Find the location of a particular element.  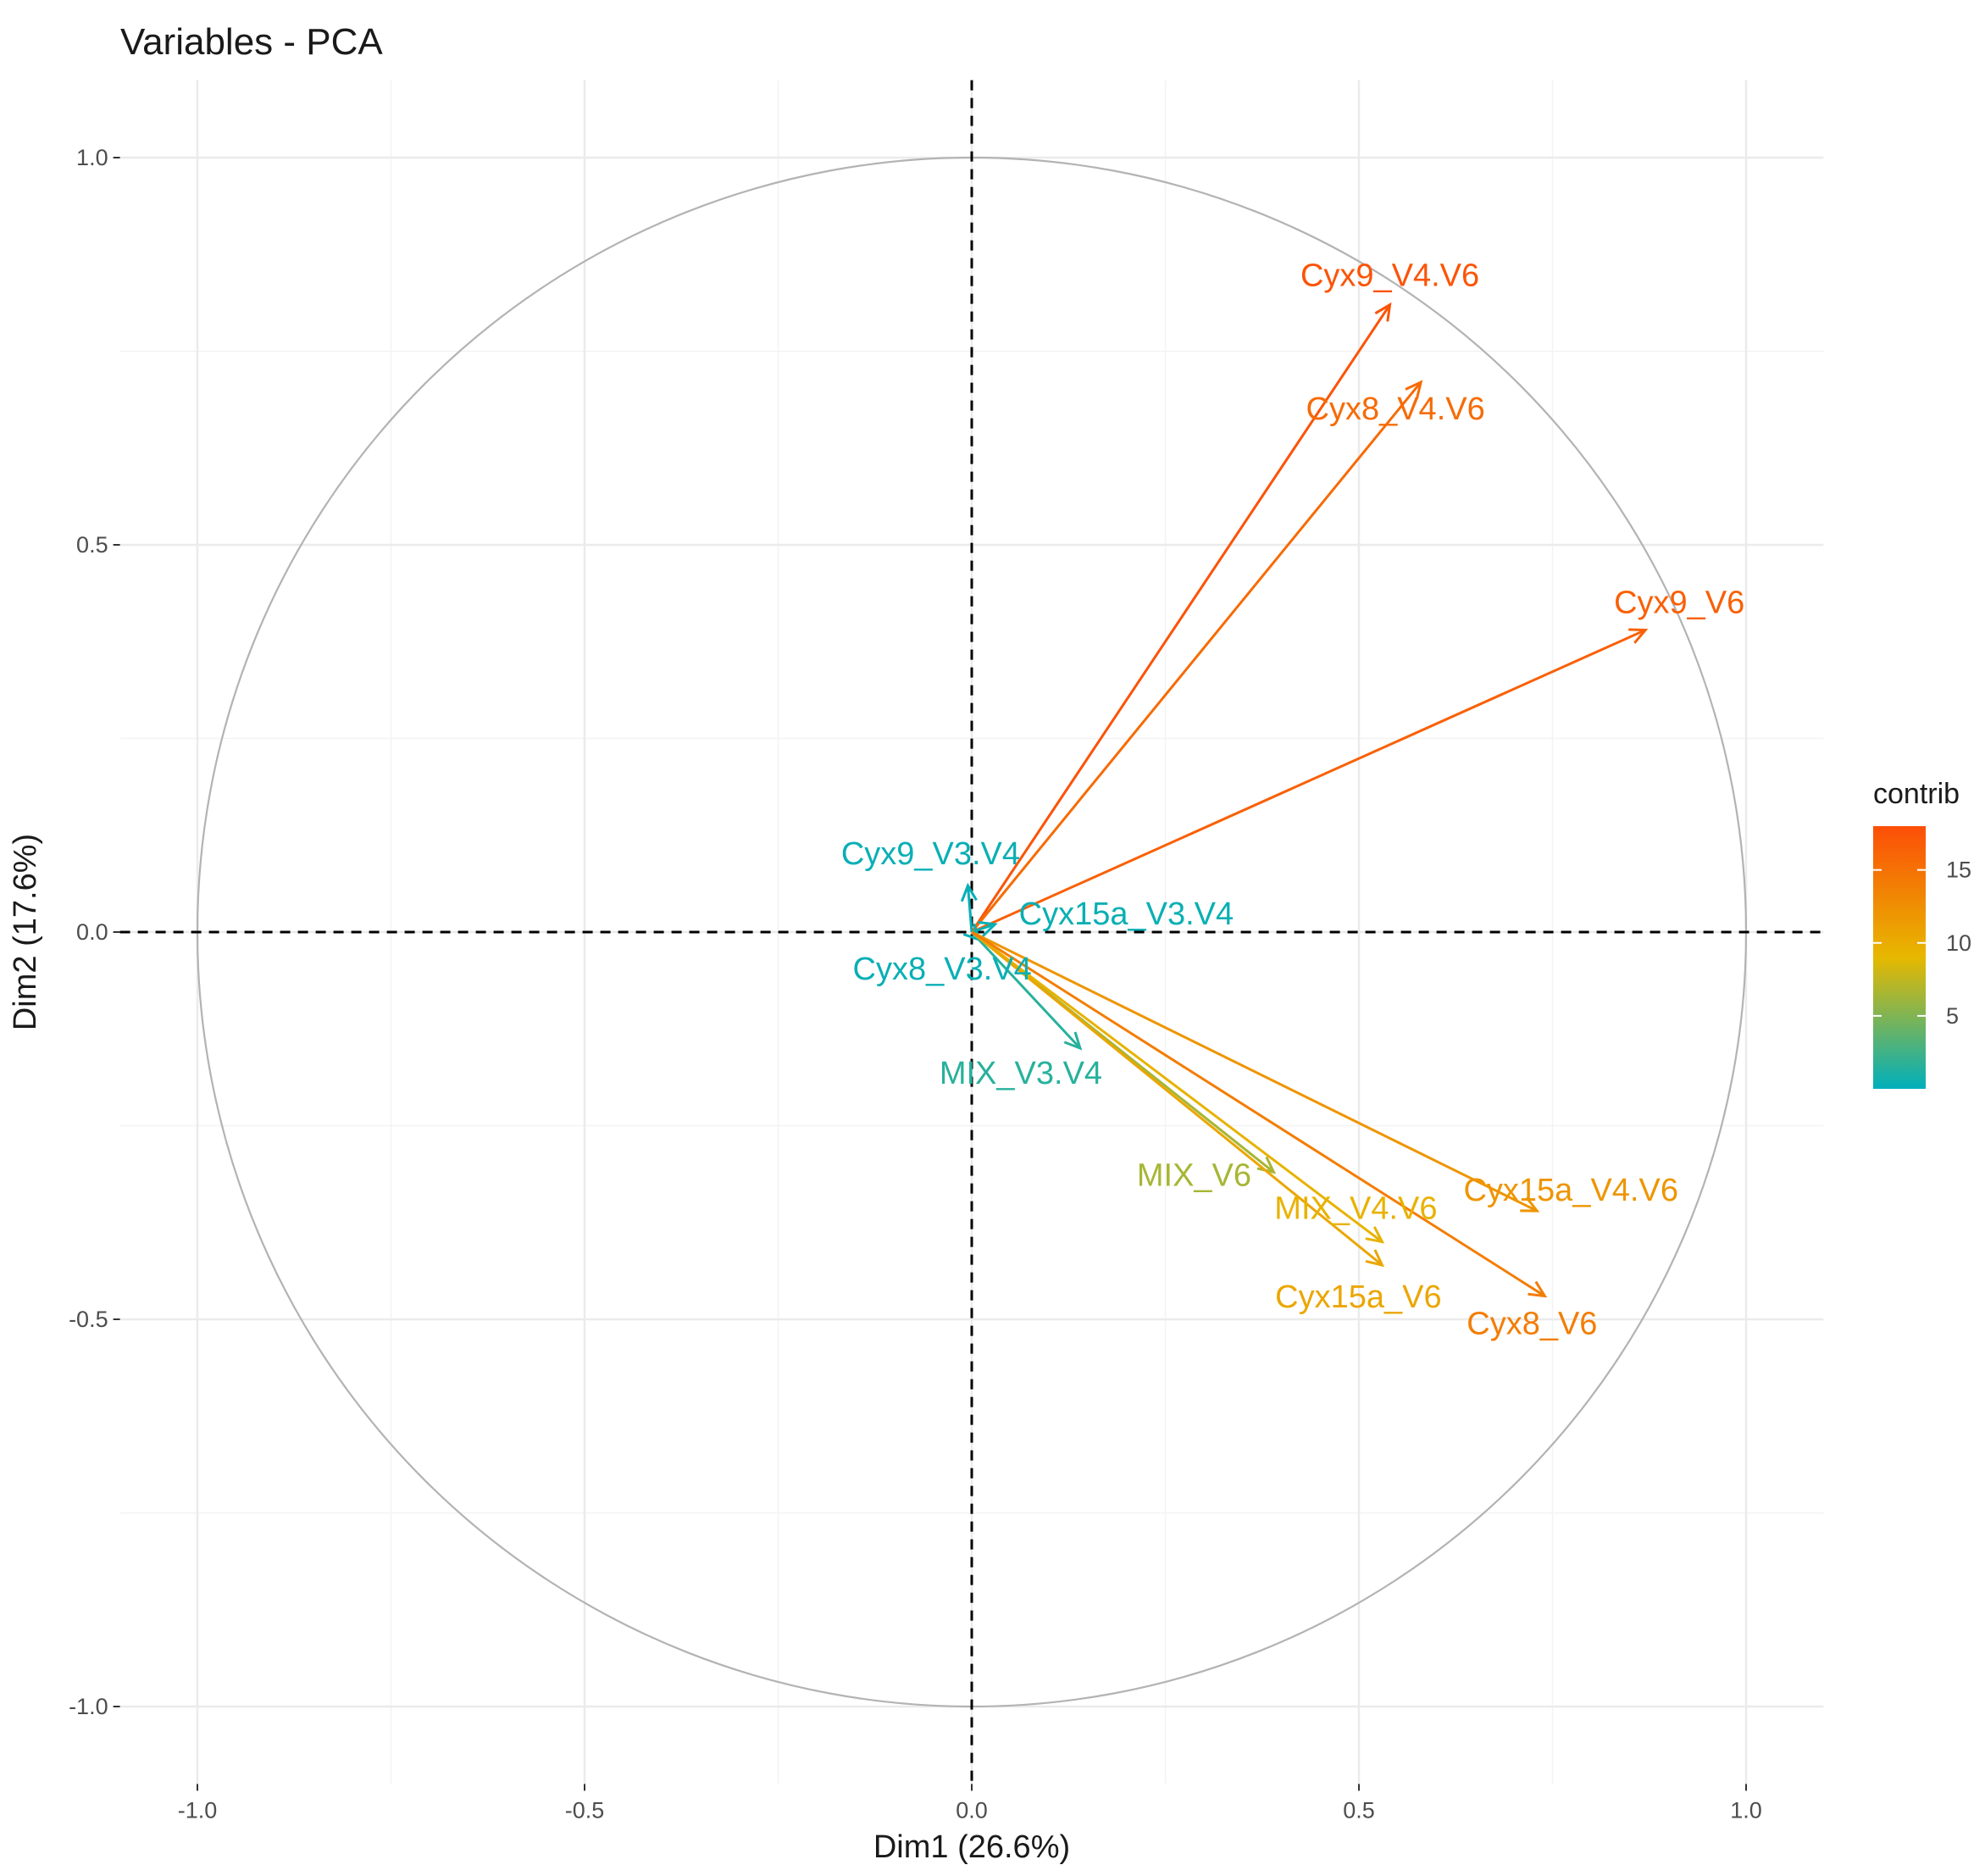

arrowhead-Cyx9_V3.V4 is located at coordinates (969, 892).